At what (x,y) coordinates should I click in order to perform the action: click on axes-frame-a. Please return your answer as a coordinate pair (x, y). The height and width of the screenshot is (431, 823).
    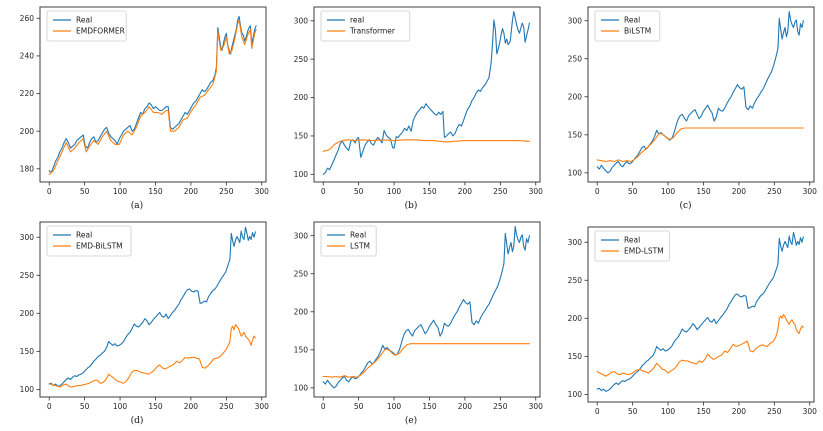
    Looking at the image, I should click on (153, 94).